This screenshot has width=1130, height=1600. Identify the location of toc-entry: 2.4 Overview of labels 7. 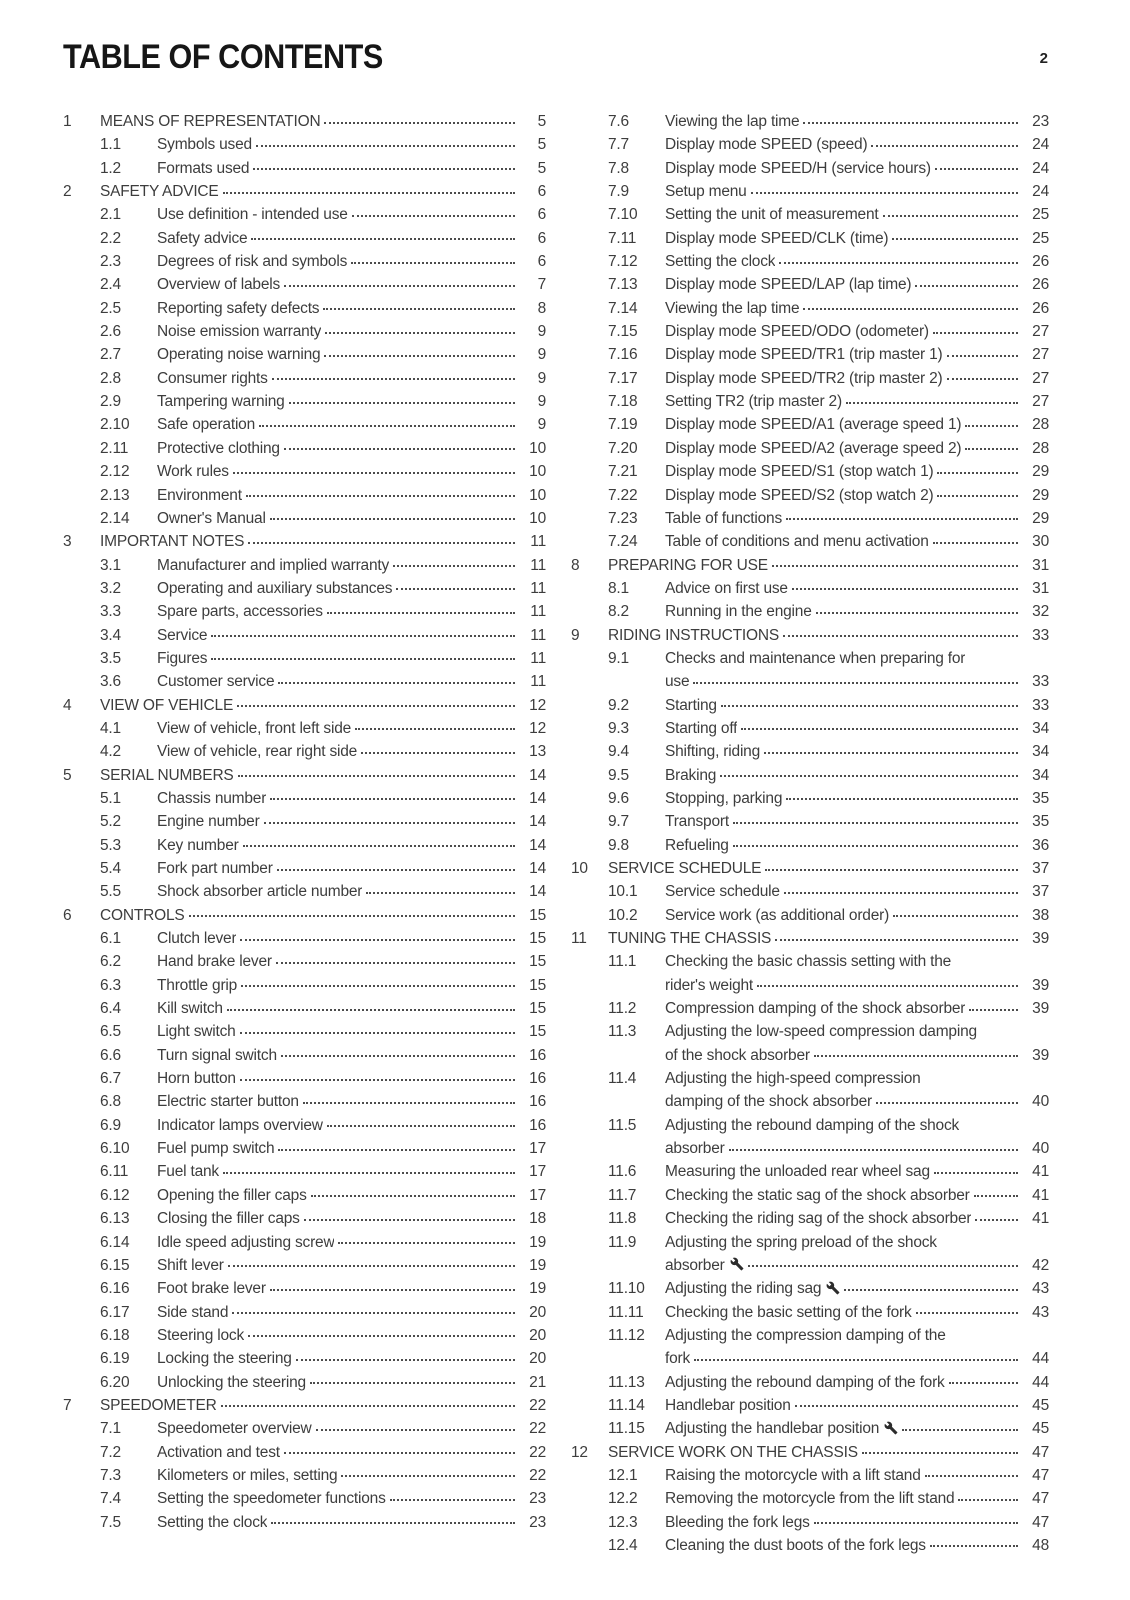
(304, 284).